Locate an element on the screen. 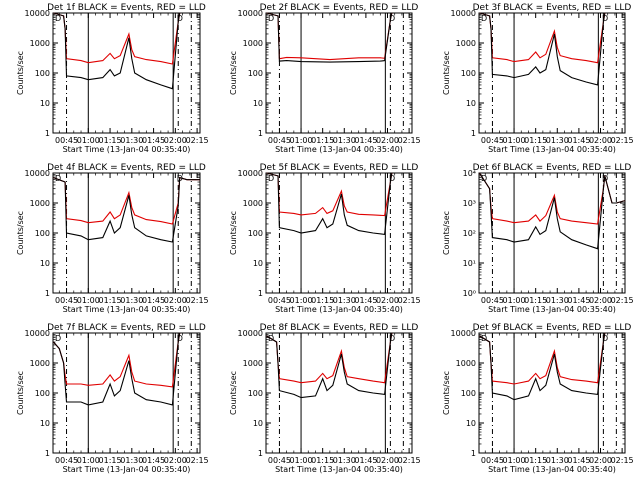  y-tick-label: 10² is located at coordinates (469, 233).